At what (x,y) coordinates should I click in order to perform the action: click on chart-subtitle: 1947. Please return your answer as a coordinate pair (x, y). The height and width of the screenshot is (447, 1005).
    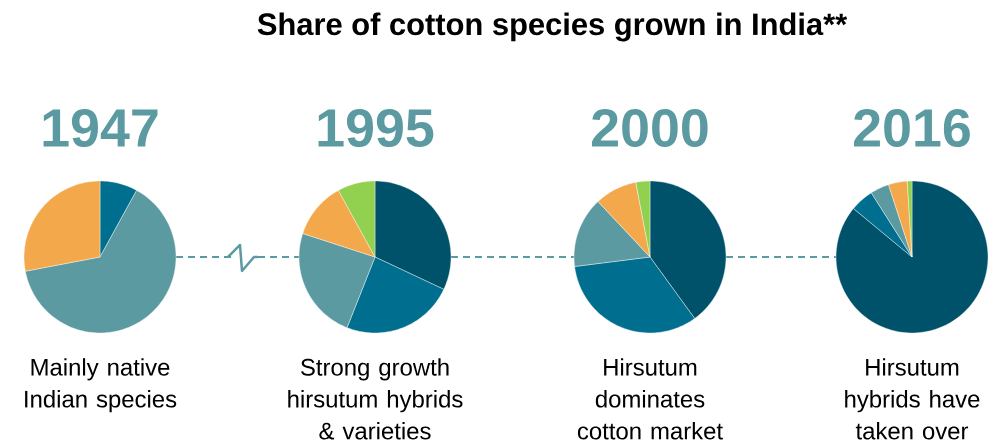
    Looking at the image, I should click on (100, 128).